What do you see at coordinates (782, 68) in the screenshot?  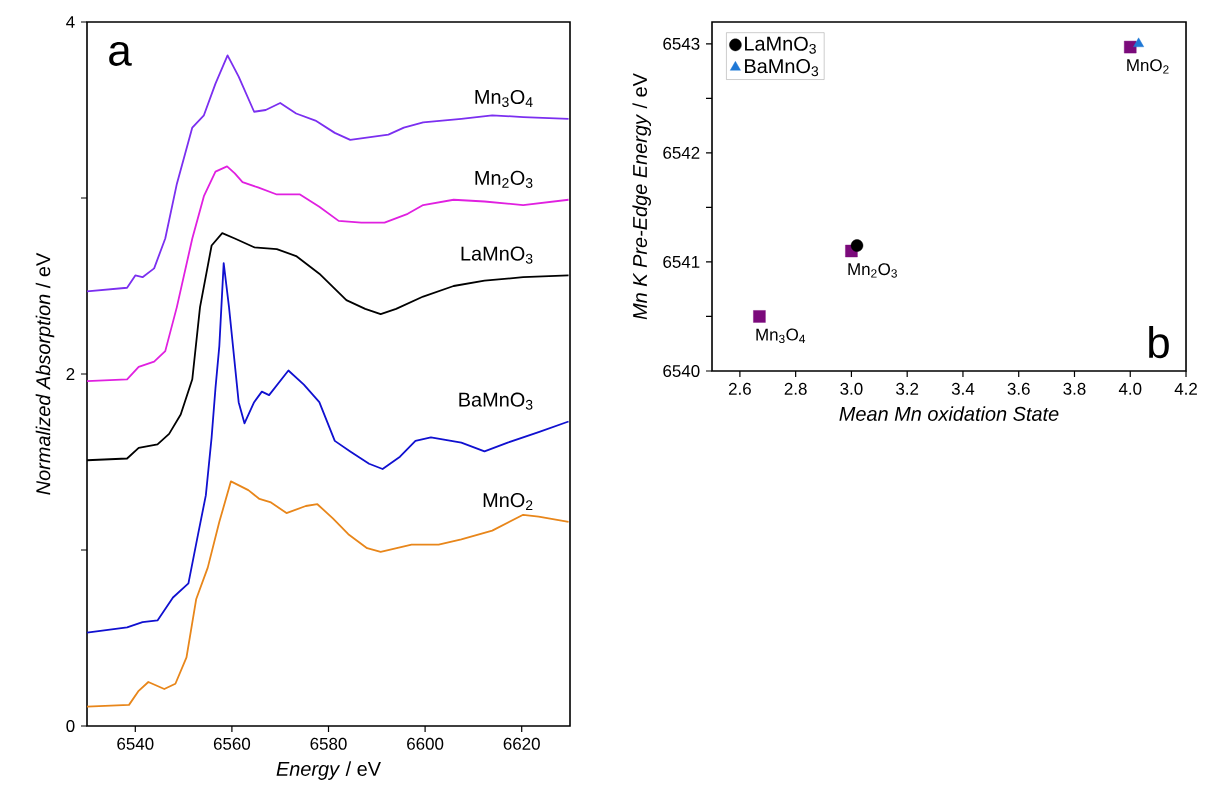 I see `legend-label: BaMnO$_{3}$` at bounding box center [782, 68].